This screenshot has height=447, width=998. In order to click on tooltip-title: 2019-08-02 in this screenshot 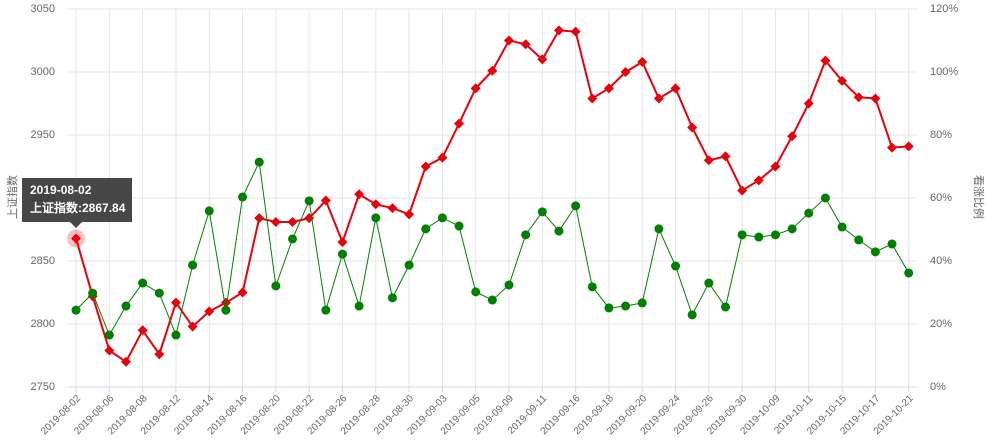, I will do `click(61, 190)`.